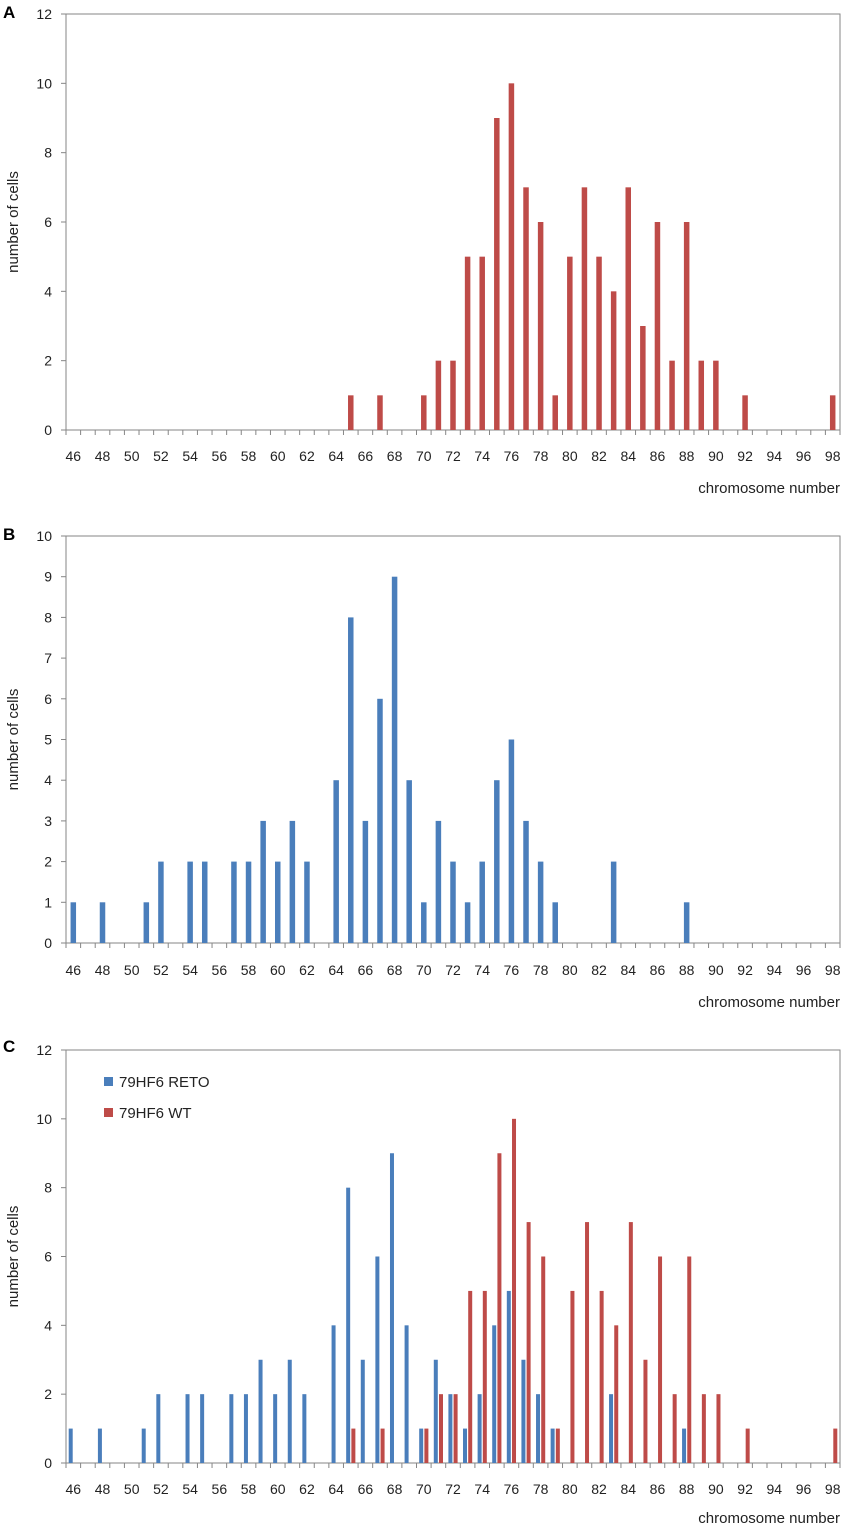 This screenshot has width=852, height=1528. Describe the element at coordinates (48, 222) in the screenshot. I see `y-tick-label: 6` at that location.